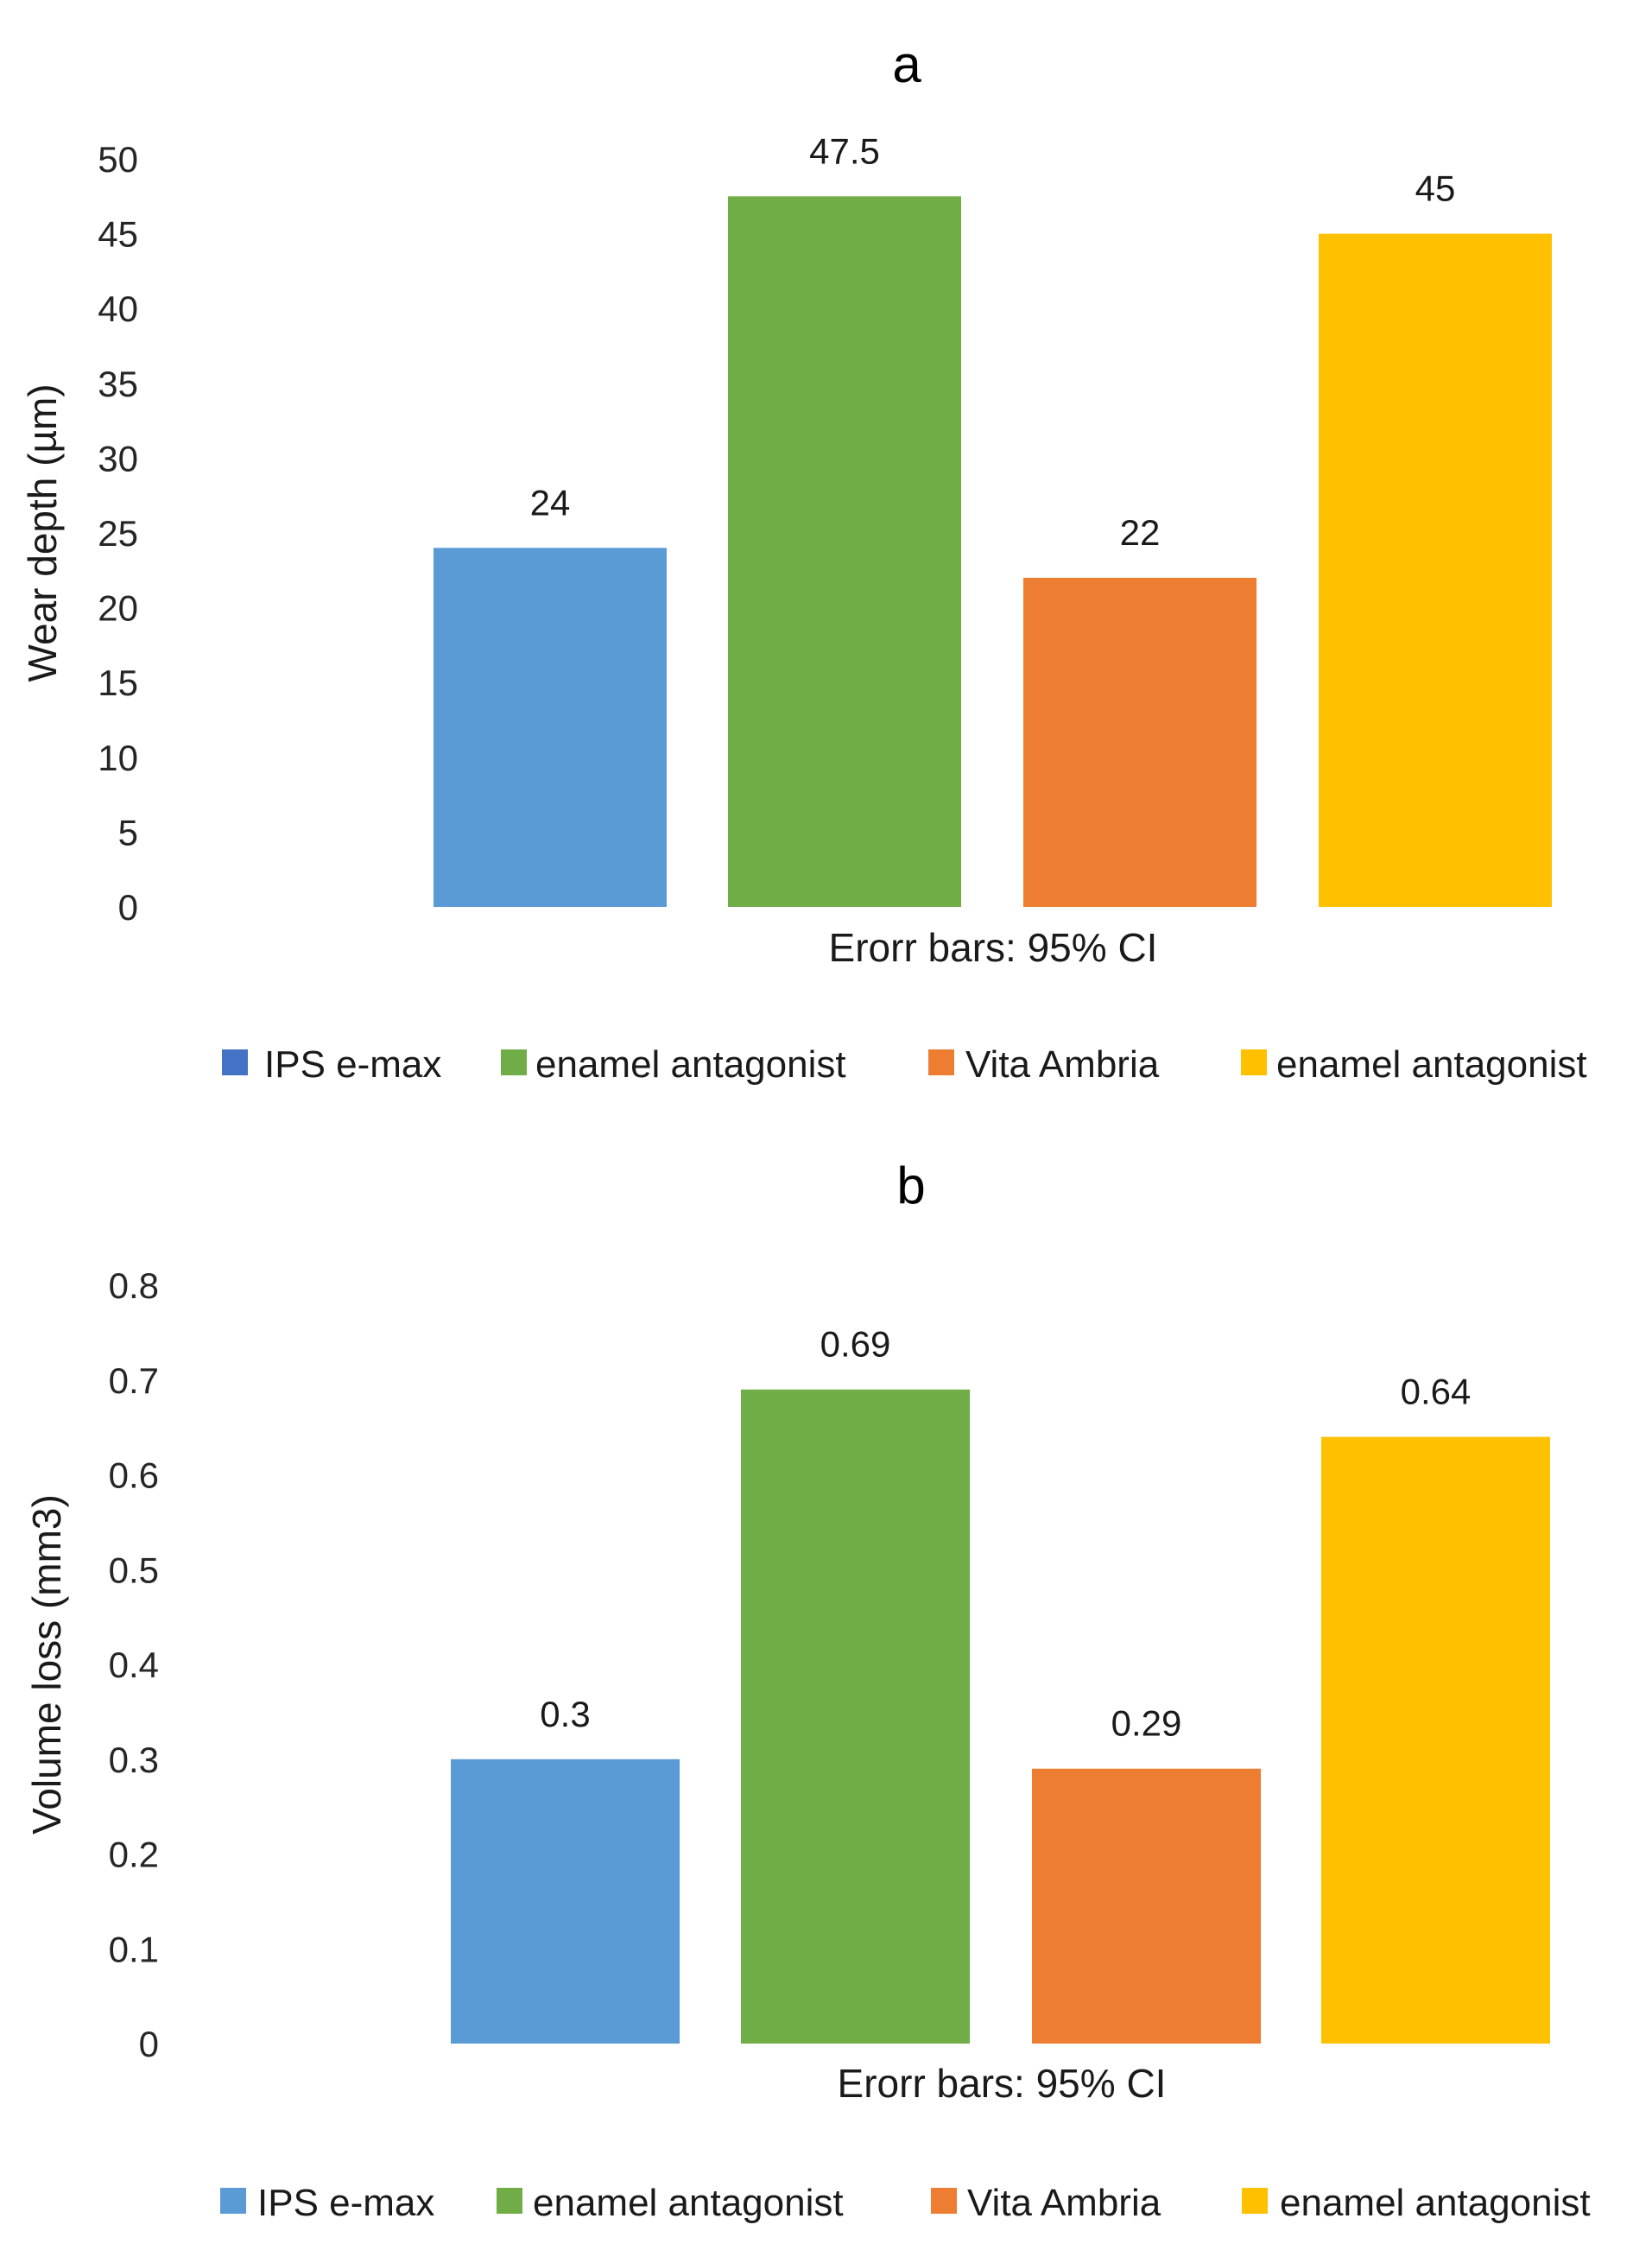 This screenshot has width=1652, height=2250. Describe the element at coordinates (118, 384) in the screenshot. I see `y-tick-label: 35` at that location.